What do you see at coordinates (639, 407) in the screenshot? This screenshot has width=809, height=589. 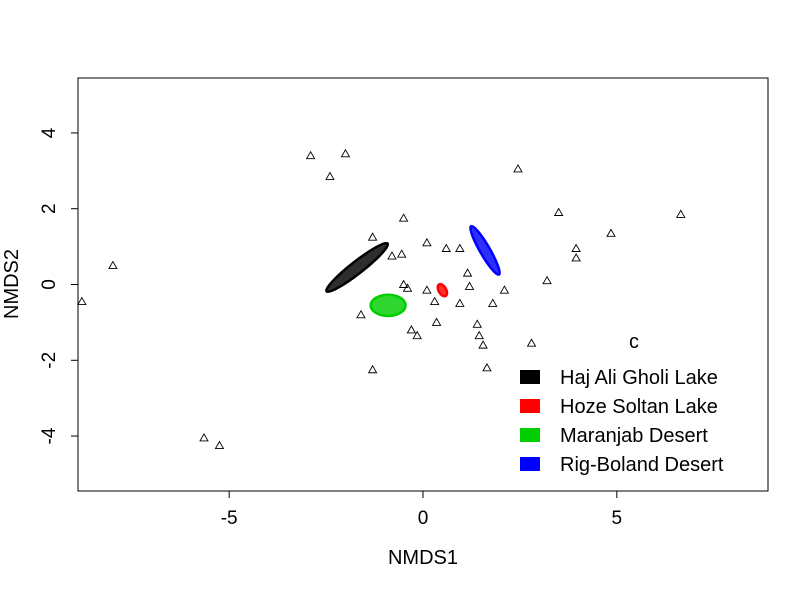 I see `legend-label-1: Hoze Soltan Lake` at bounding box center [639, 407].